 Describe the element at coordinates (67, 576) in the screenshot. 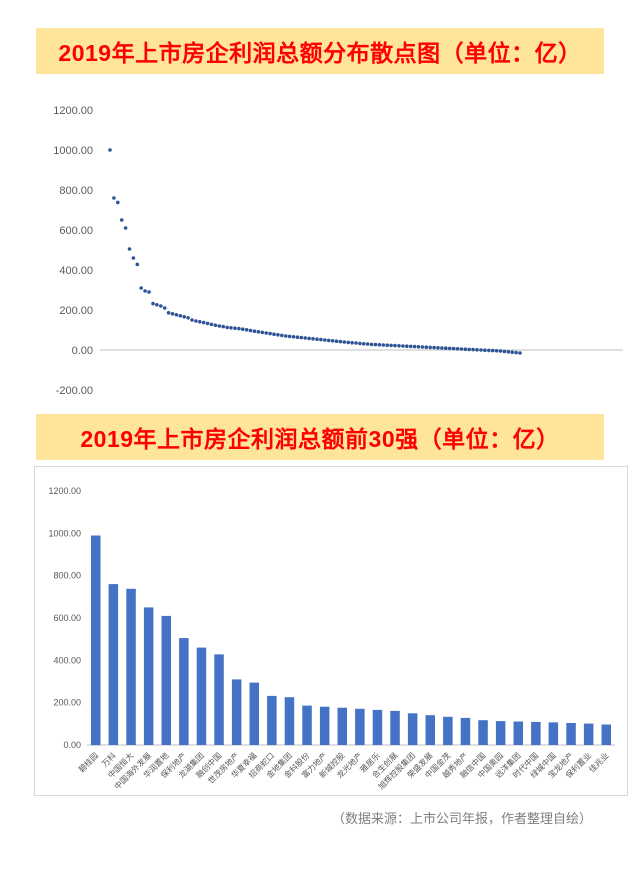

I see `bar-y-tick-label: 800.00` at that location.